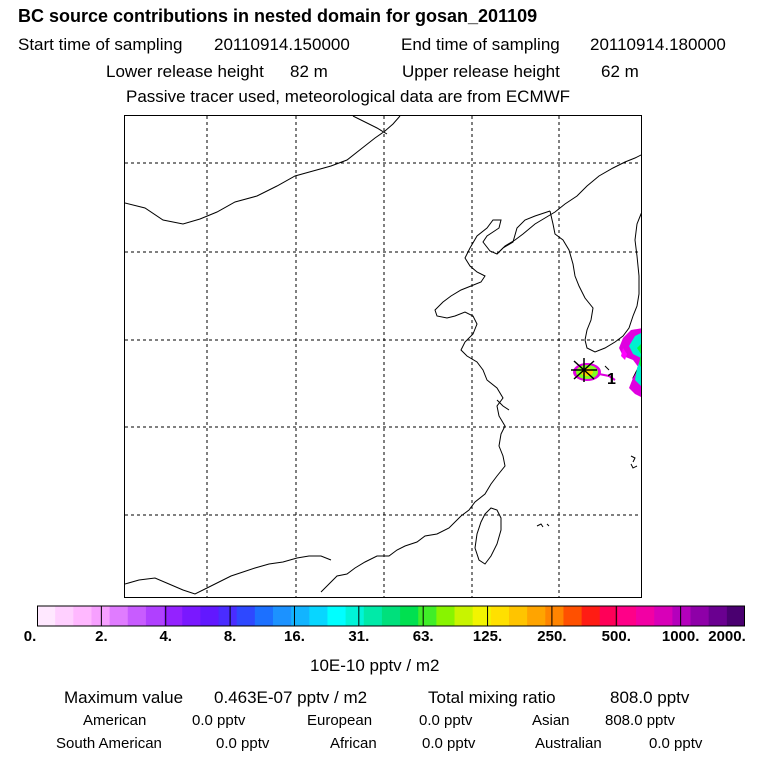 Image resolution: width=768 pixels, height=768 pixels. What do you see at coordinates (282, 44) in the screenshot?
I see `start-time-value: 20110914.150000` at bounding box center [282, 44].